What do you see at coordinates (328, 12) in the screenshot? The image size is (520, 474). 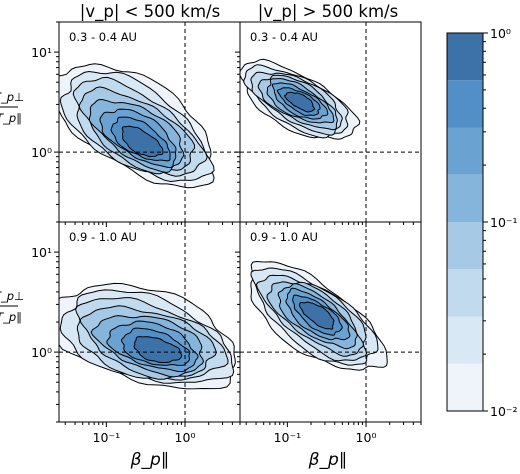 I see `column-title-right: |v_p| > 500 km/s` at bounding box center [328, 12].